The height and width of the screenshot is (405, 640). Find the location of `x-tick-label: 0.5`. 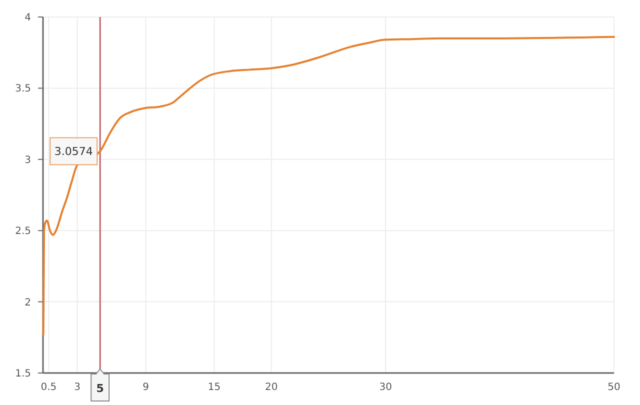

x-tick-label: 0.5 is located at coordinates (48, 387).